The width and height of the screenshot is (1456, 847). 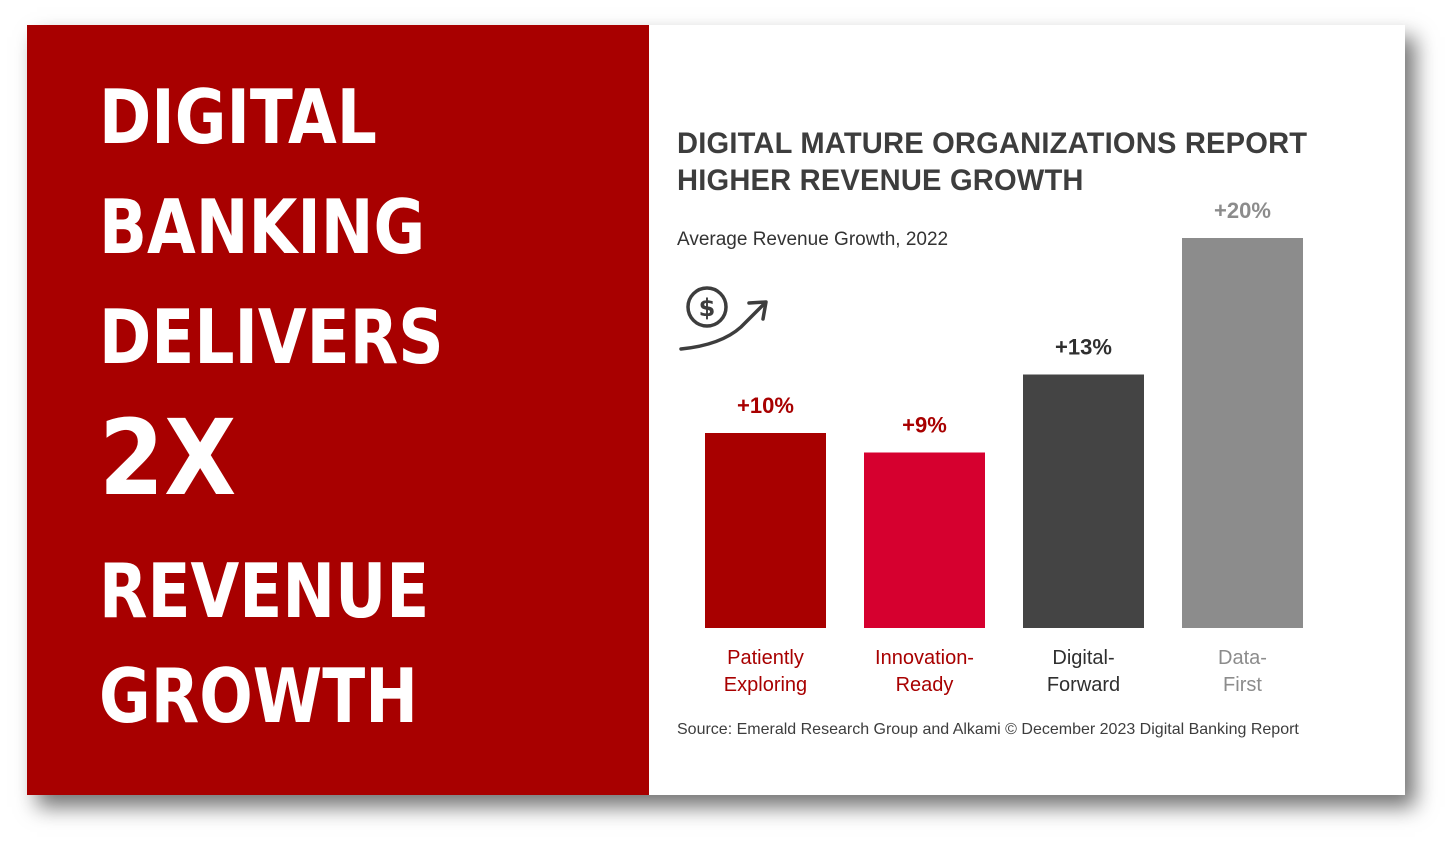 I want to click on headline-line-growth: GROWTH, so click(x=258, y=696).